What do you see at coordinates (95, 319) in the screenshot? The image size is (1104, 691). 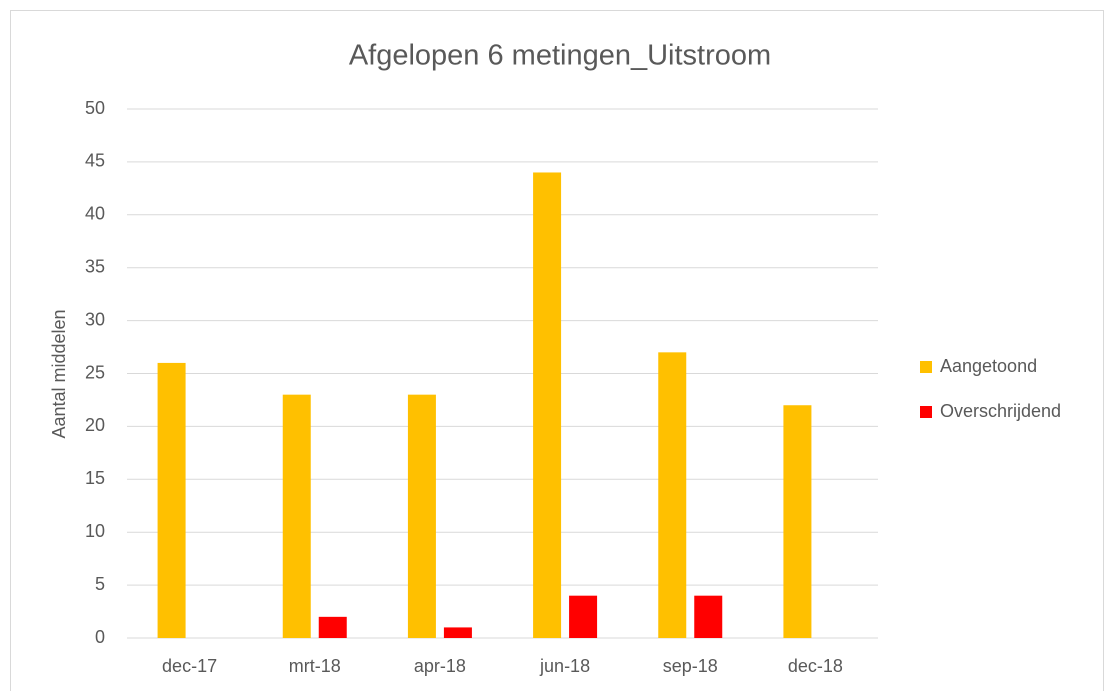 I see `y-tick-label: 30` at bounding box center [95, 319].